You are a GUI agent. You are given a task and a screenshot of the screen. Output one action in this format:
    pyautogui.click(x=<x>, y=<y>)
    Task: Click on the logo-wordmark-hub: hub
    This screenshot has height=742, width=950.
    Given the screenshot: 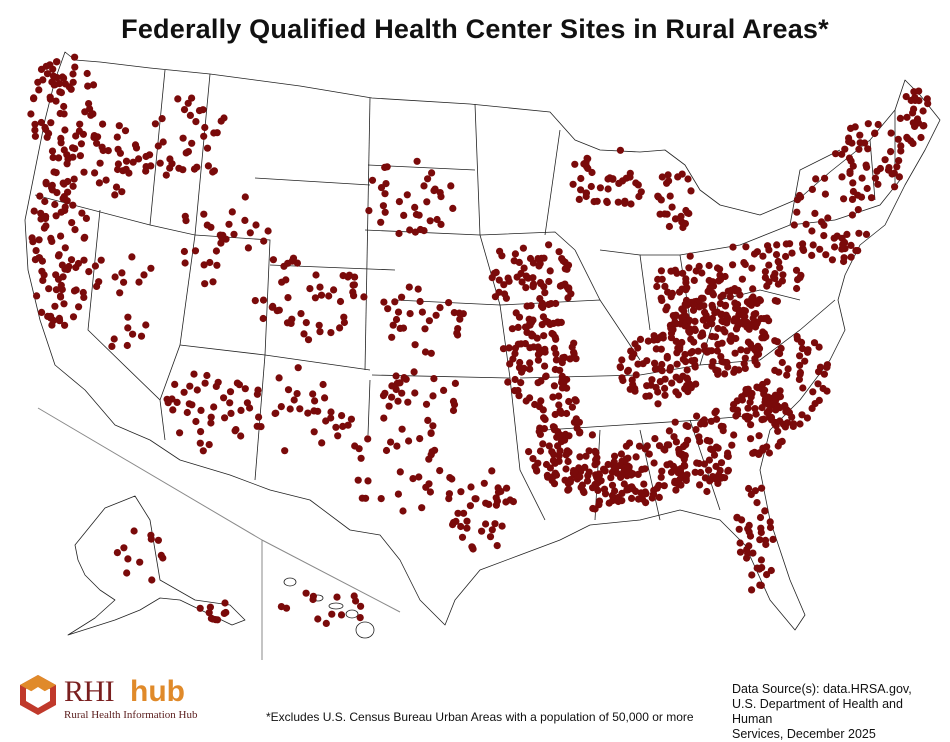 What is the action you would take?
    pyautogui.click(x=157, y=691)
    